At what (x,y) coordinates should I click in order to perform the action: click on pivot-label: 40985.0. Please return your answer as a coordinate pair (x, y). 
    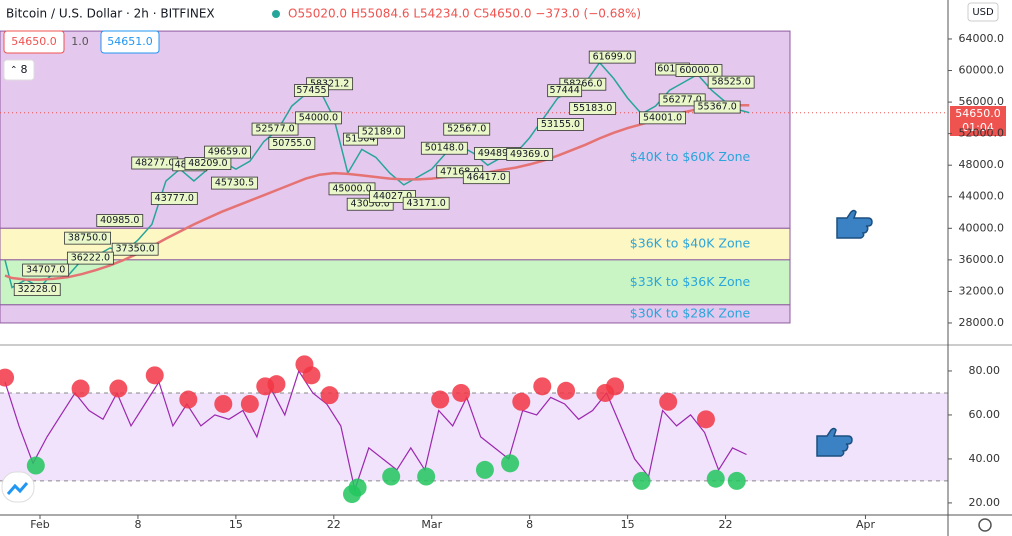
    Looking at the image, I should click on (119, 220).